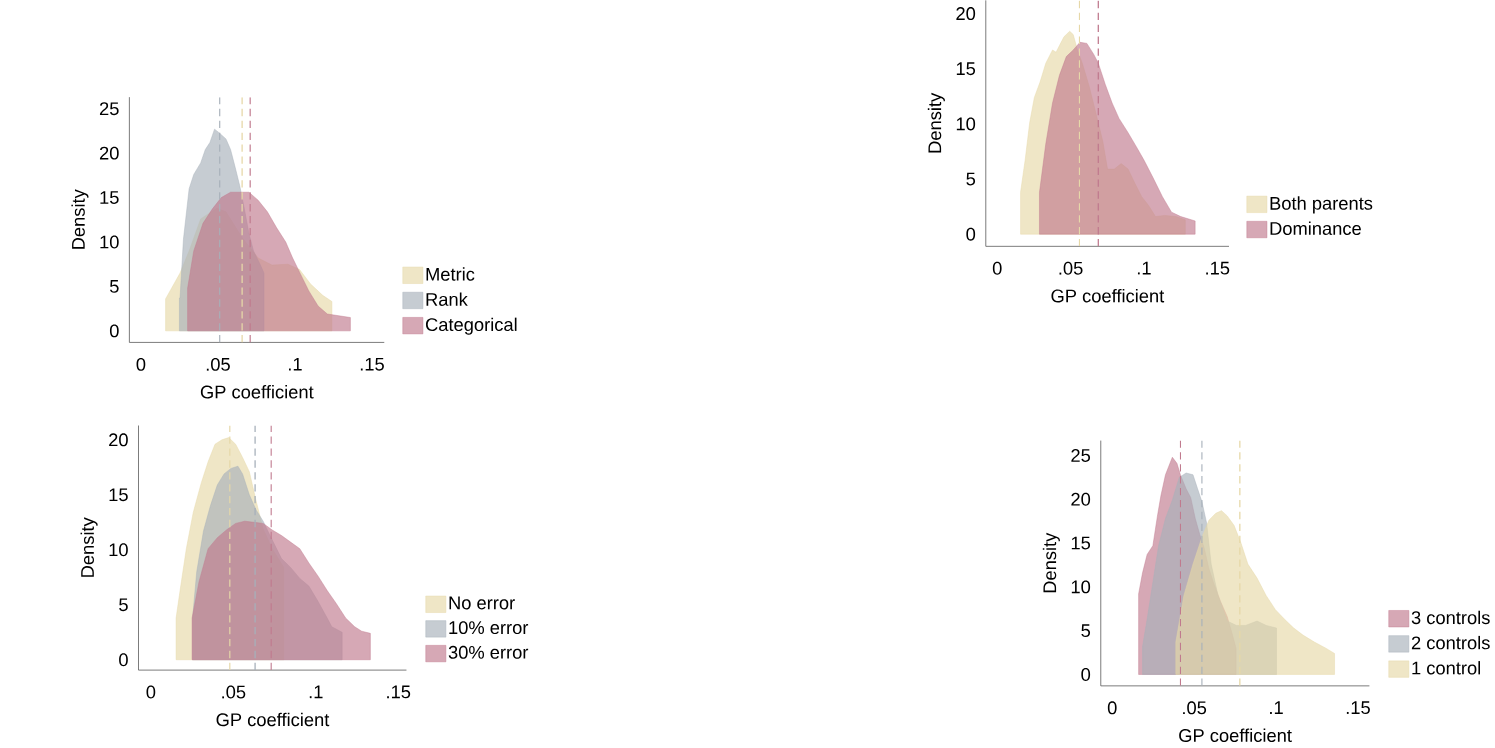  What do you see at coordinates (1446, 668) in the screenshot?
I see `legend-label: 1 control` at bounding box center [1446, 668].